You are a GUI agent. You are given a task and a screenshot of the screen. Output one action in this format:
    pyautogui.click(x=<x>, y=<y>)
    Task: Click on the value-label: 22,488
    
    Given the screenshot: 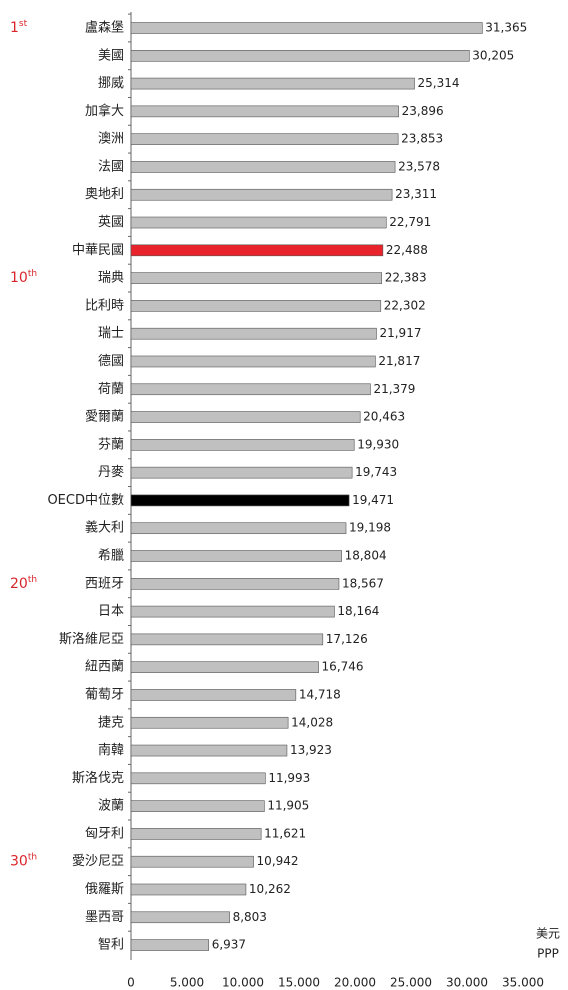 What is the action you would take?
    pyautogui.click(x=407, y=250)
    